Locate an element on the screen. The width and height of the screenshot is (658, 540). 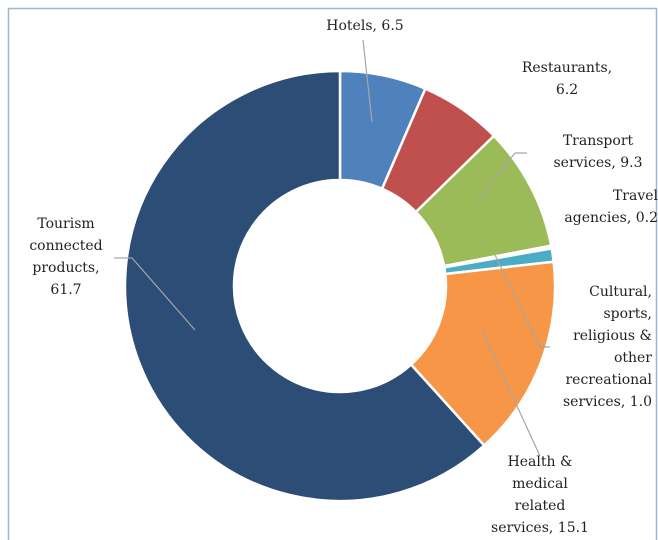
data-label-line: Health & is located at coordinates (540, 462).